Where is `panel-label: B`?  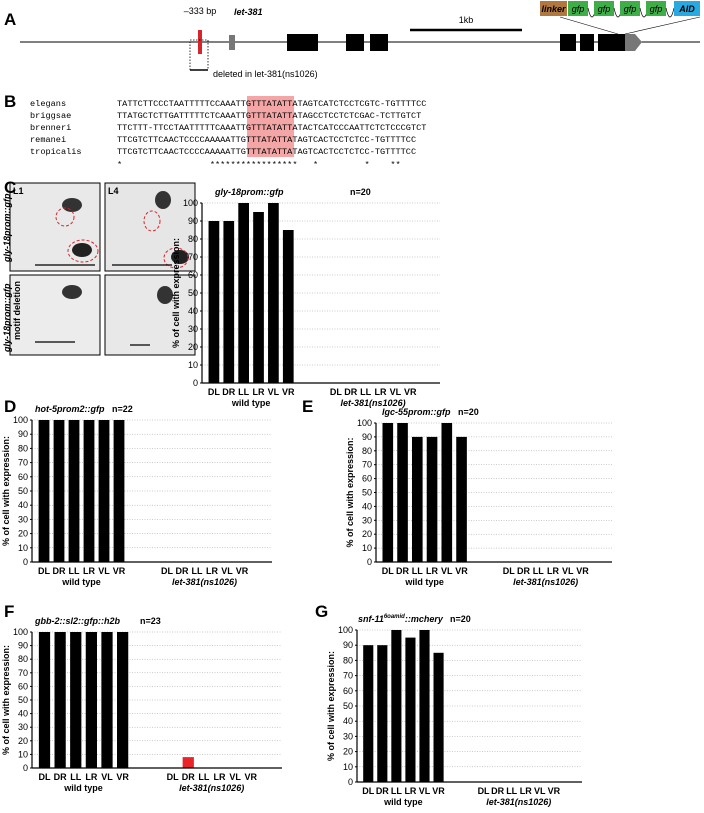 panel-label: B is located at coordinates (10, 101).